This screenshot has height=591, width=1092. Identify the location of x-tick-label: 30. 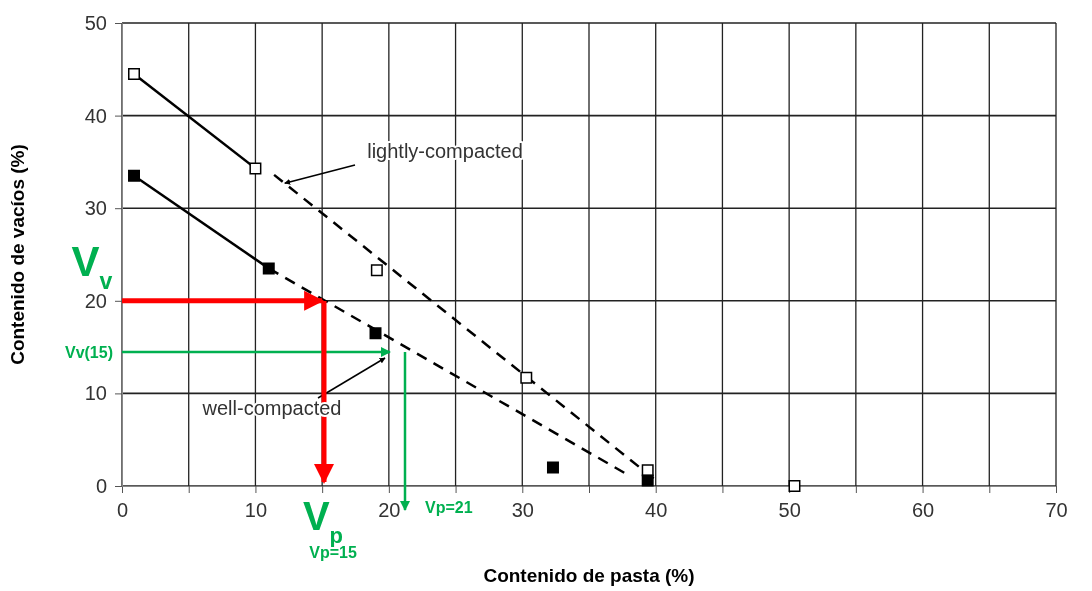
(522, 510).